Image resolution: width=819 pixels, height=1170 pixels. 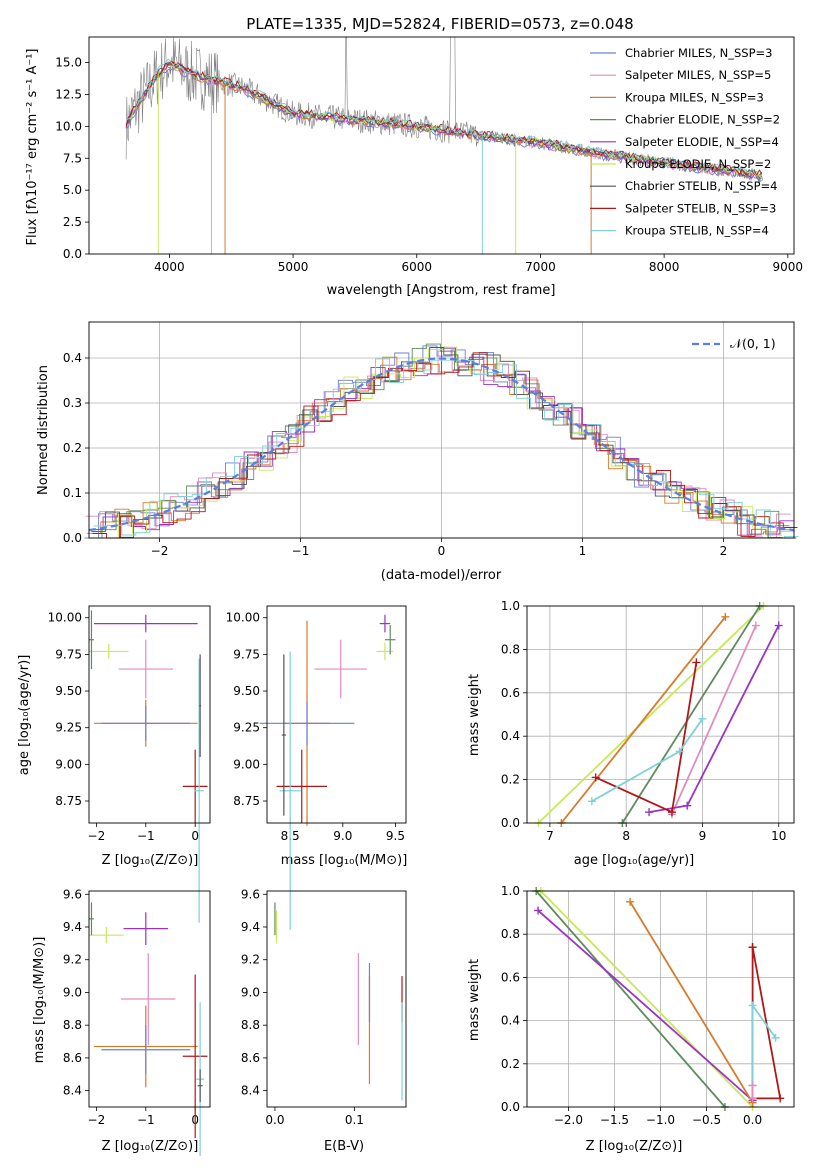 What do you see at coordinates (395, 836) in the screenshot?
I see `x-tick-label: 9.5` at bounding box center [395, 836].